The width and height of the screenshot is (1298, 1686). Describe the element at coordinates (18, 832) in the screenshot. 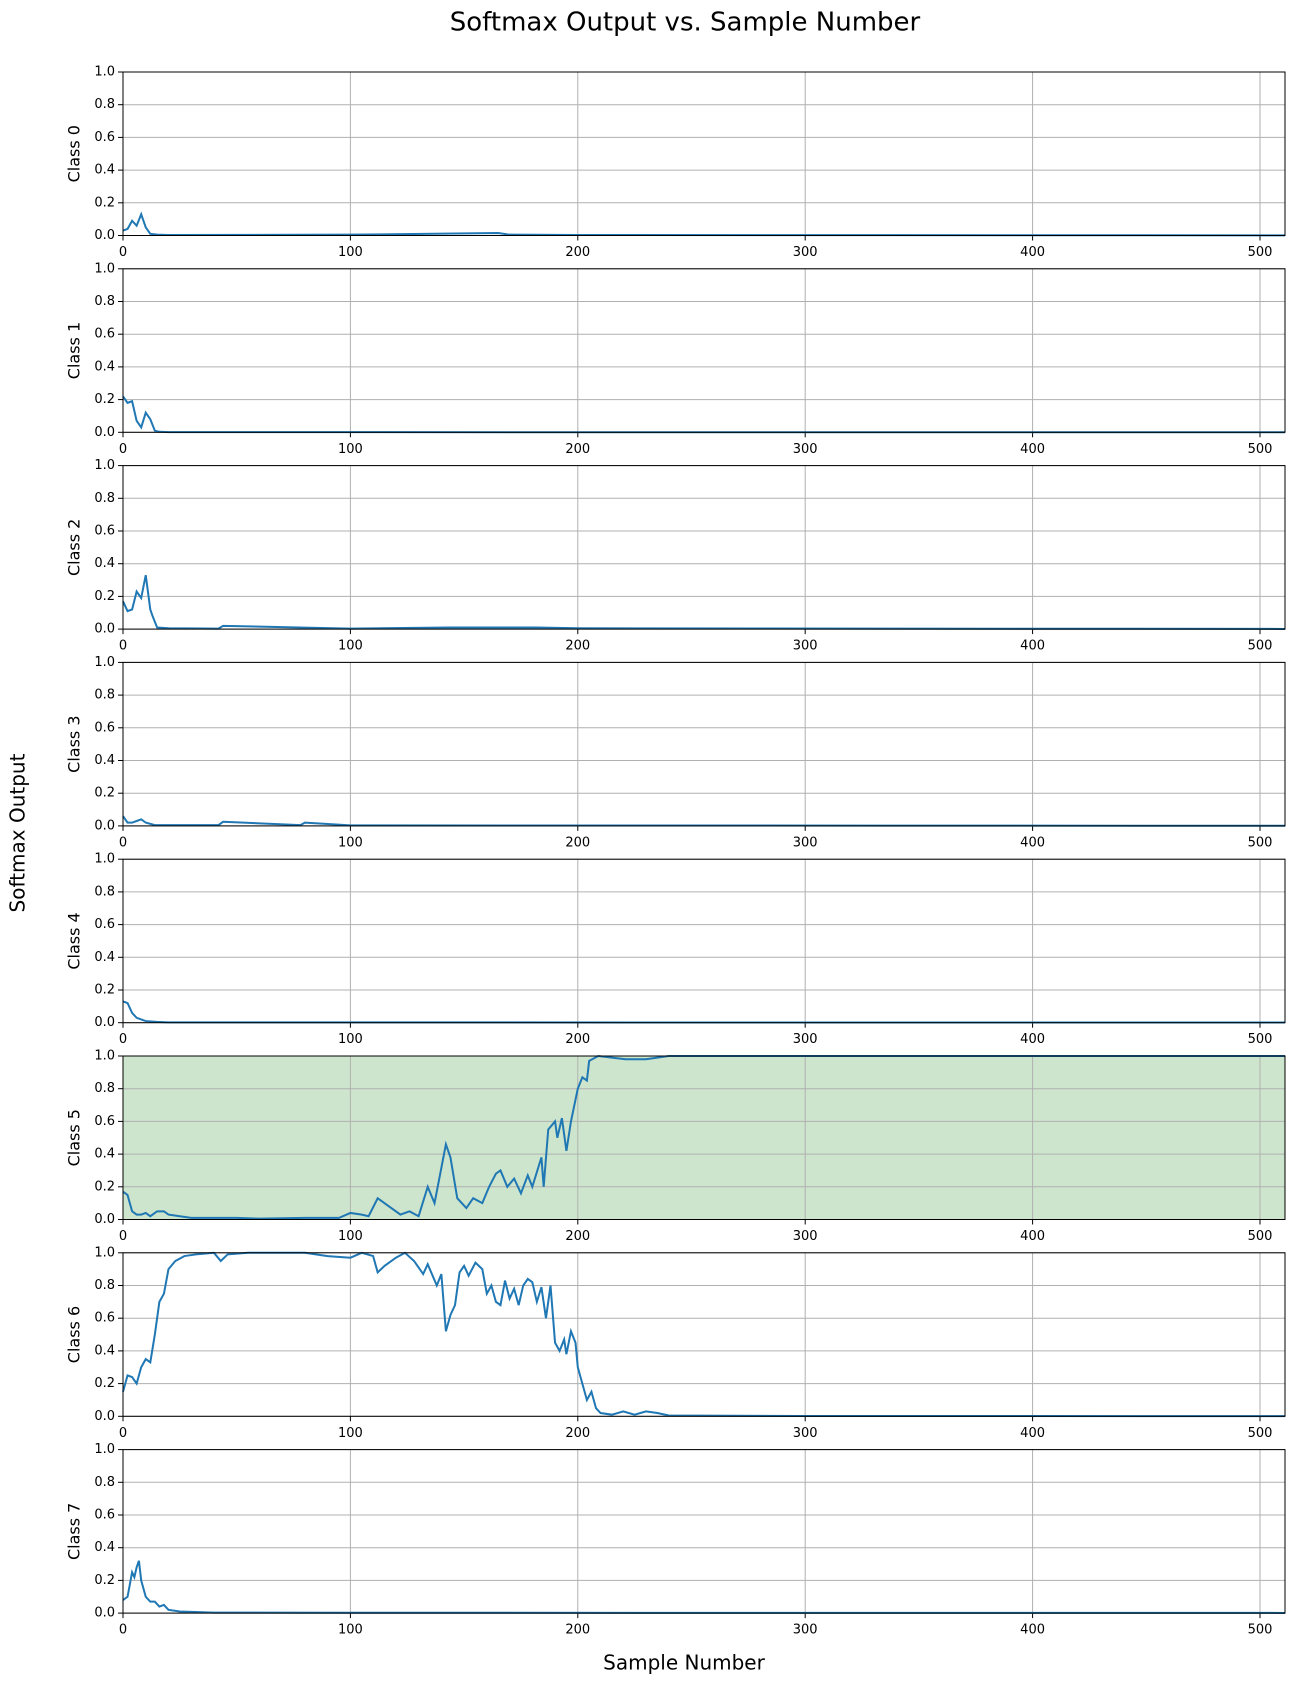

I see `y-axis-label: Softmax Output` at that location.